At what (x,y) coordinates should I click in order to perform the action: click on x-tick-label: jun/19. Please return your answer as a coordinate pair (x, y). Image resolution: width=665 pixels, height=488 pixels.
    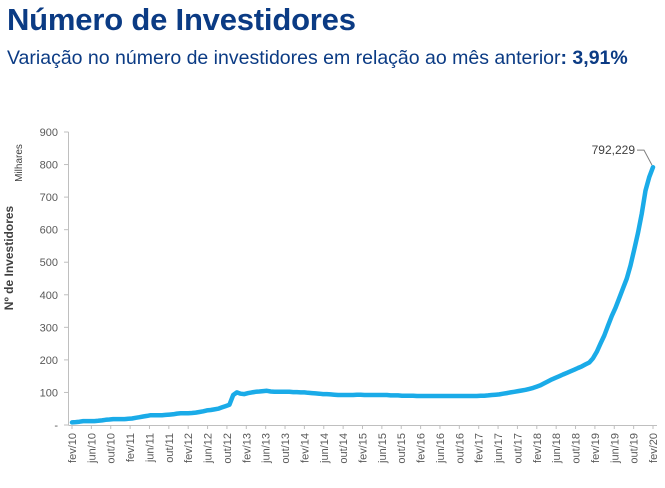
    Looking at the image, I should click on (615, 448).